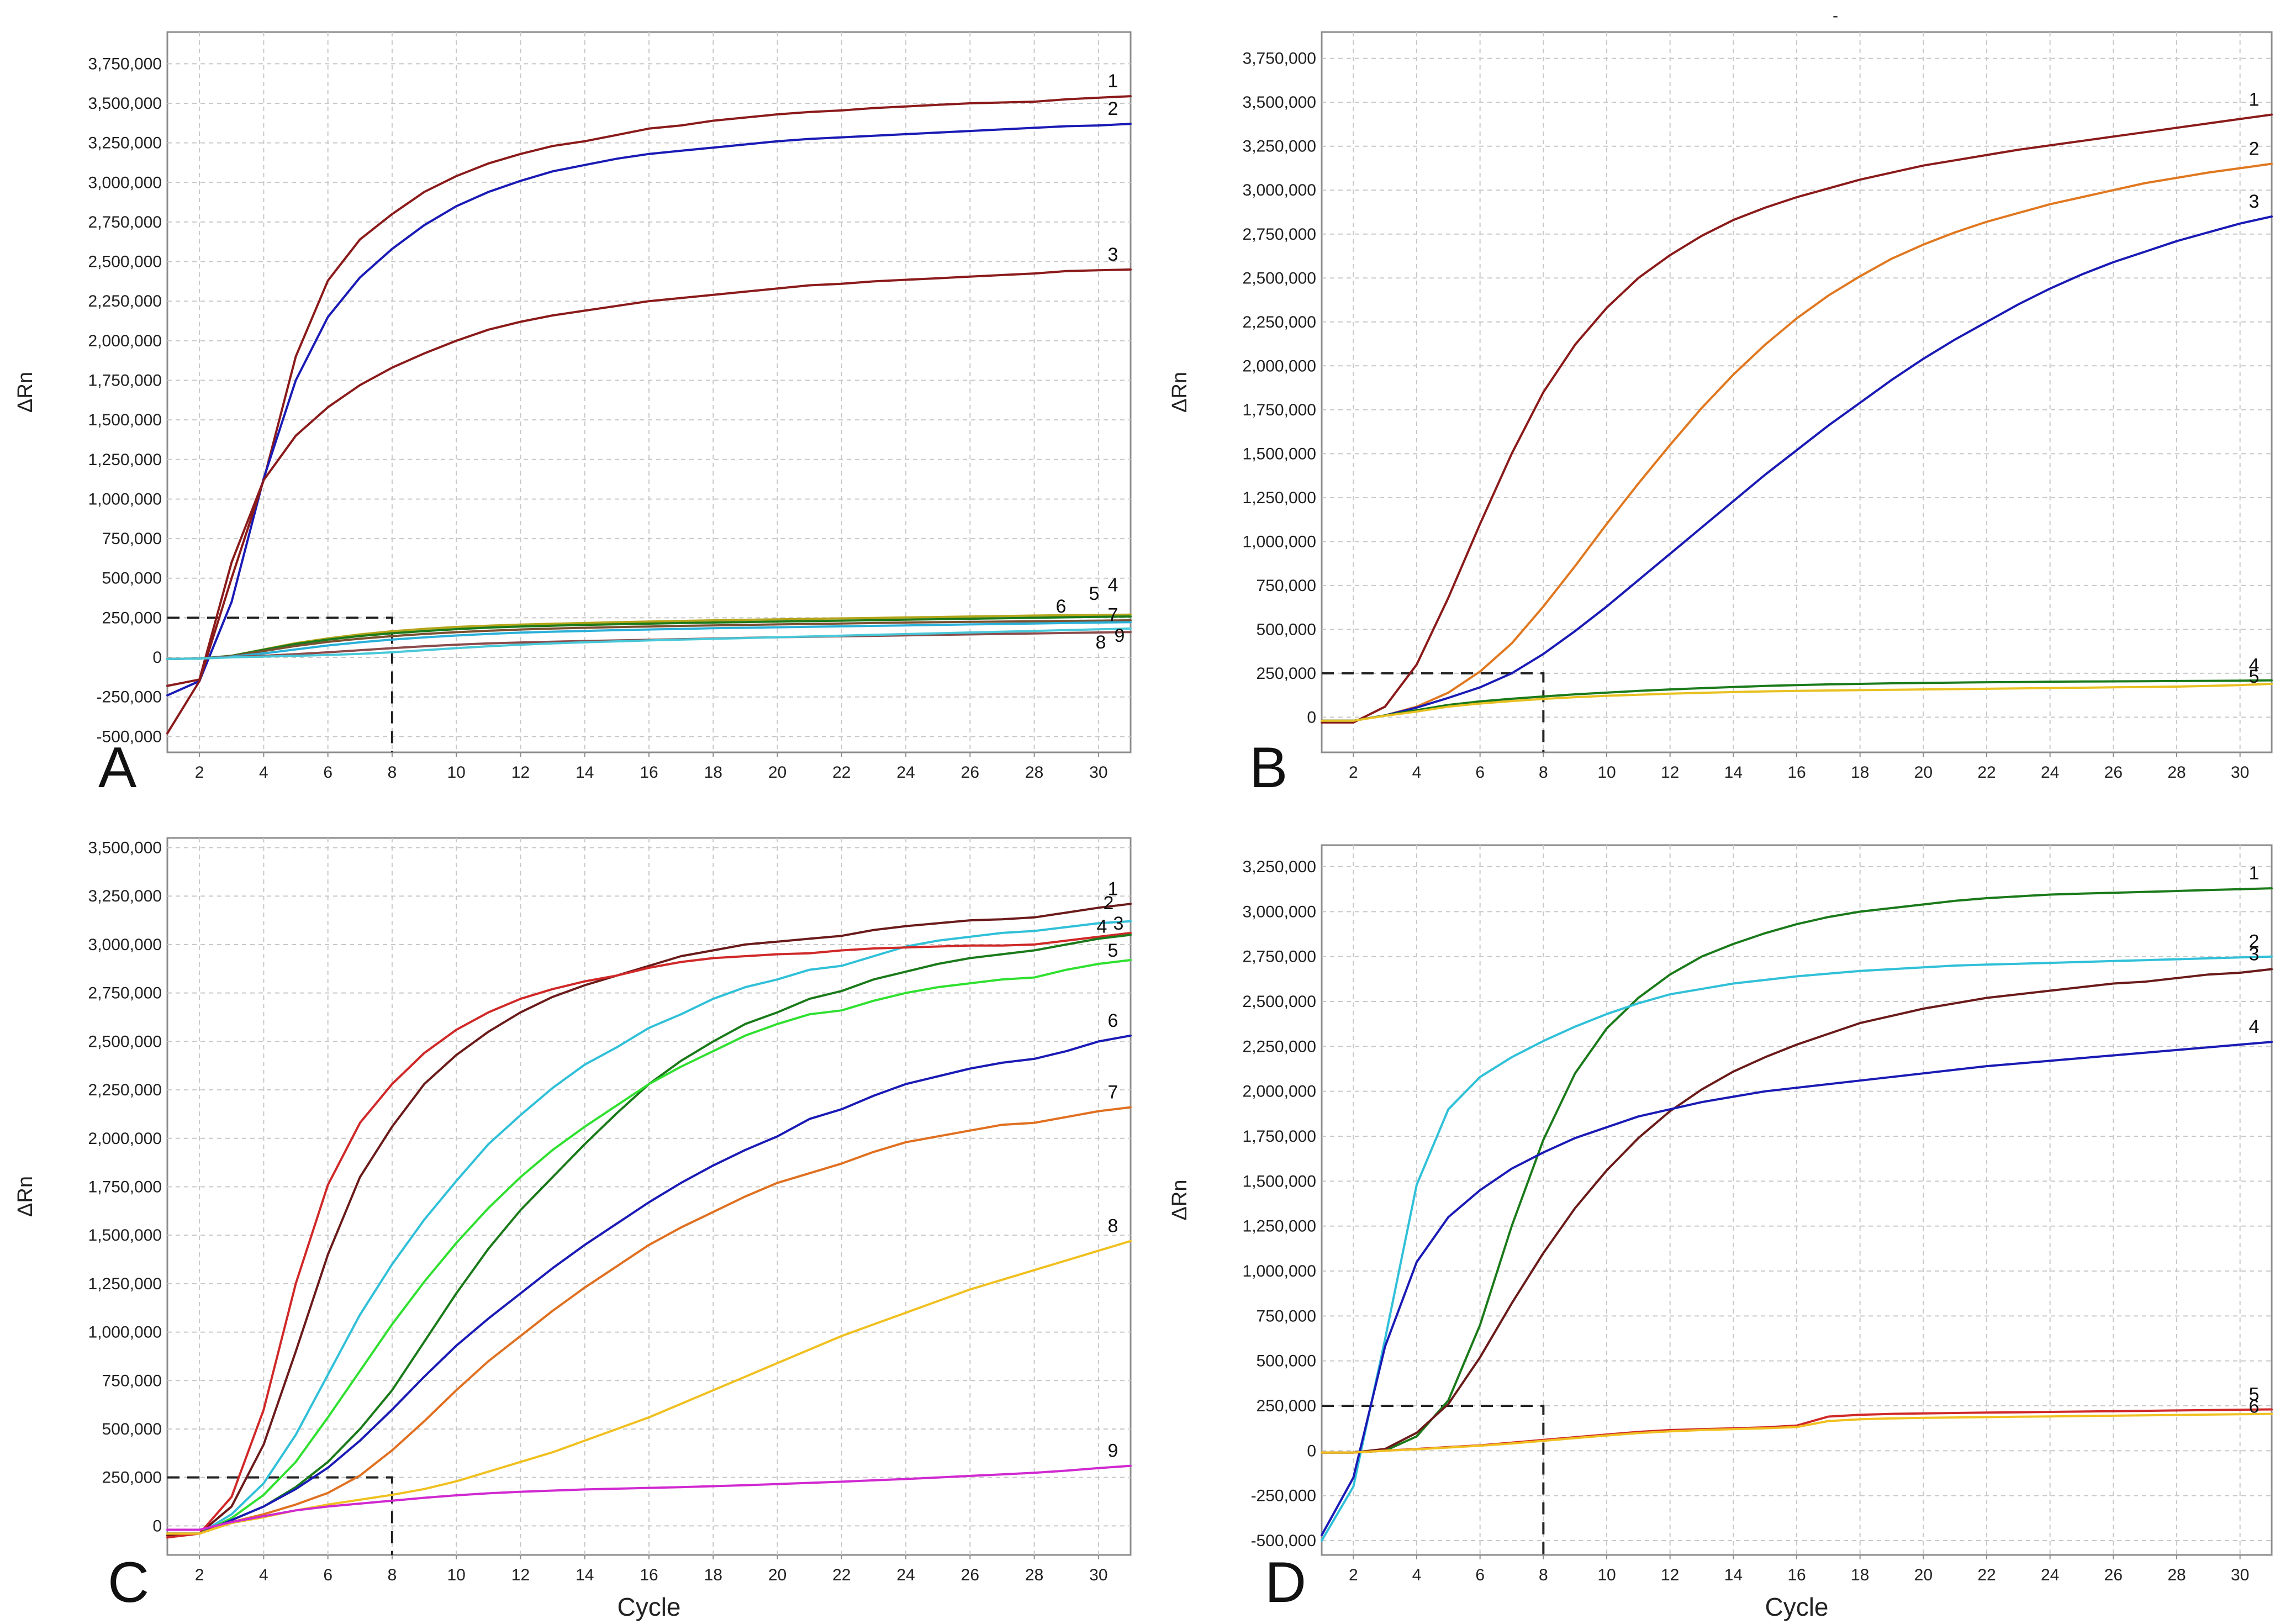  What do you see at coordinates (125, 222) in the screenshot?
I see `y-tick-label: 2,750,000` at bounding box center [125, 222].